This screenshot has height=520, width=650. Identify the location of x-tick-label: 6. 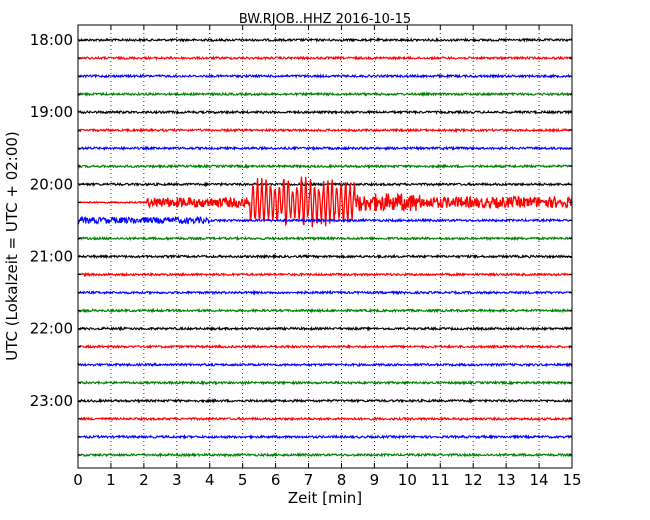
(276, 480).